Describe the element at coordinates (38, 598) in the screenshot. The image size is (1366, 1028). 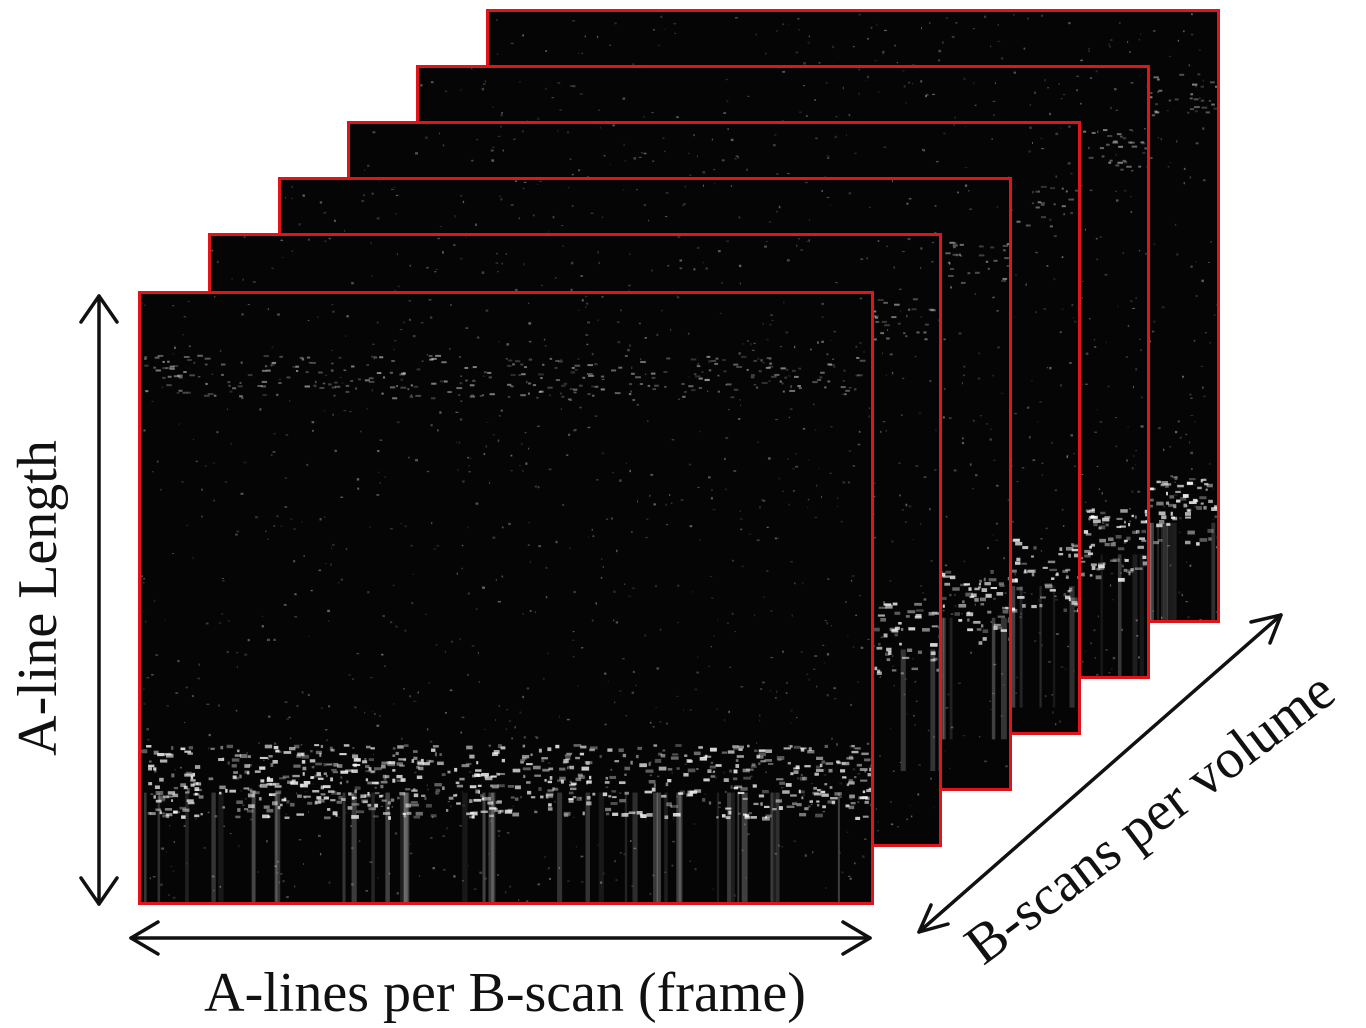
I see `a-line-length-label: A-line Length` at that location.